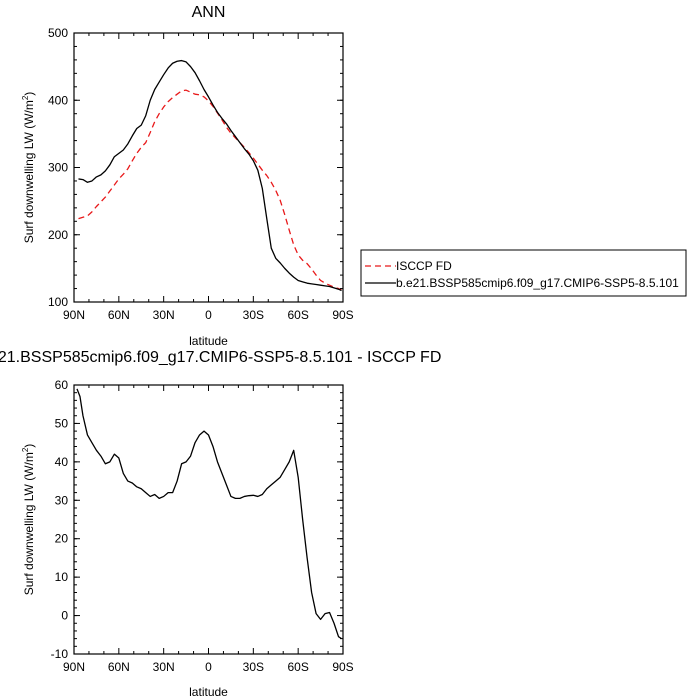  Describe the element at coordinates (58, 33) in the screenshot. I see `top-panel-y-tick-label: 500` at that location.